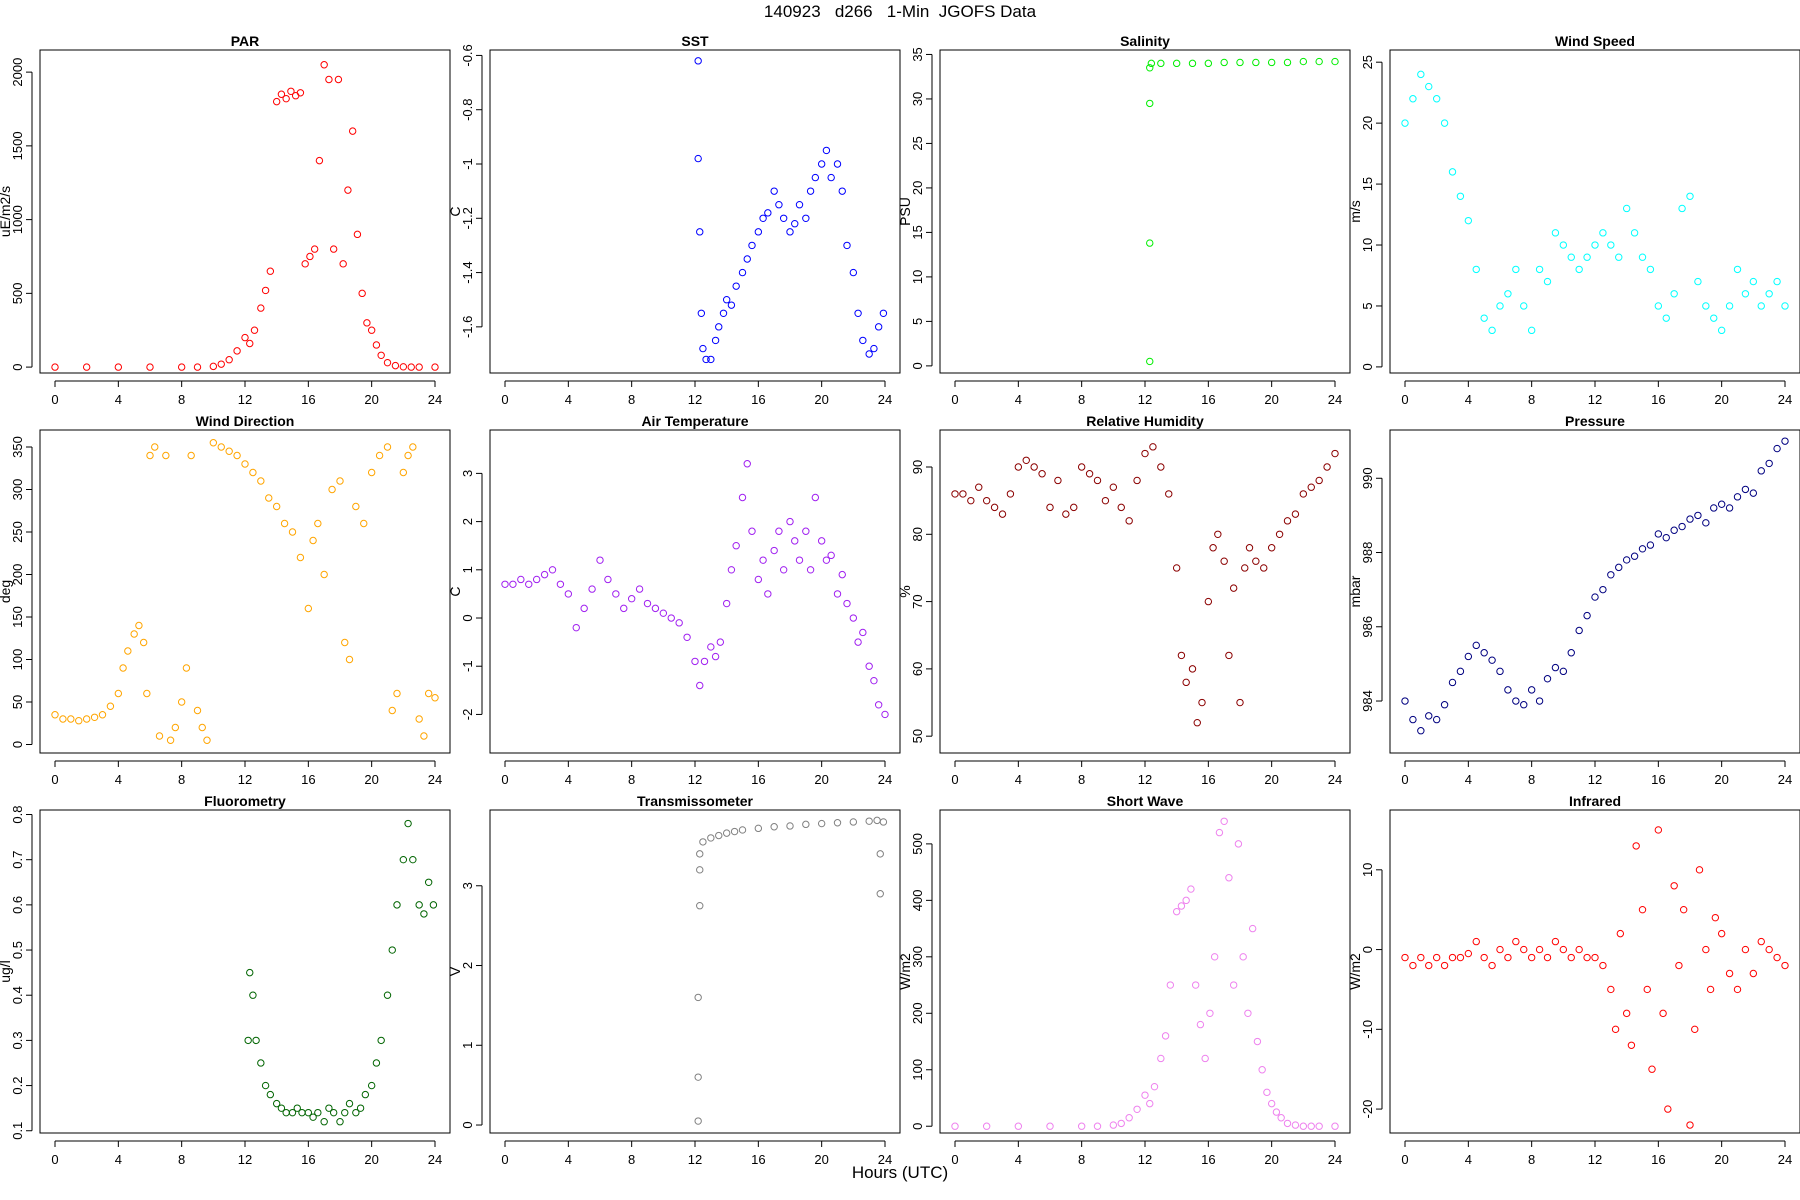 This screenshot has height=1200, width=1800. I want to click on panel-relative-humidity: Relative Humidity% 0 4 8 12 16 20 24 50 60 70 80 90, so click(1124, 600).